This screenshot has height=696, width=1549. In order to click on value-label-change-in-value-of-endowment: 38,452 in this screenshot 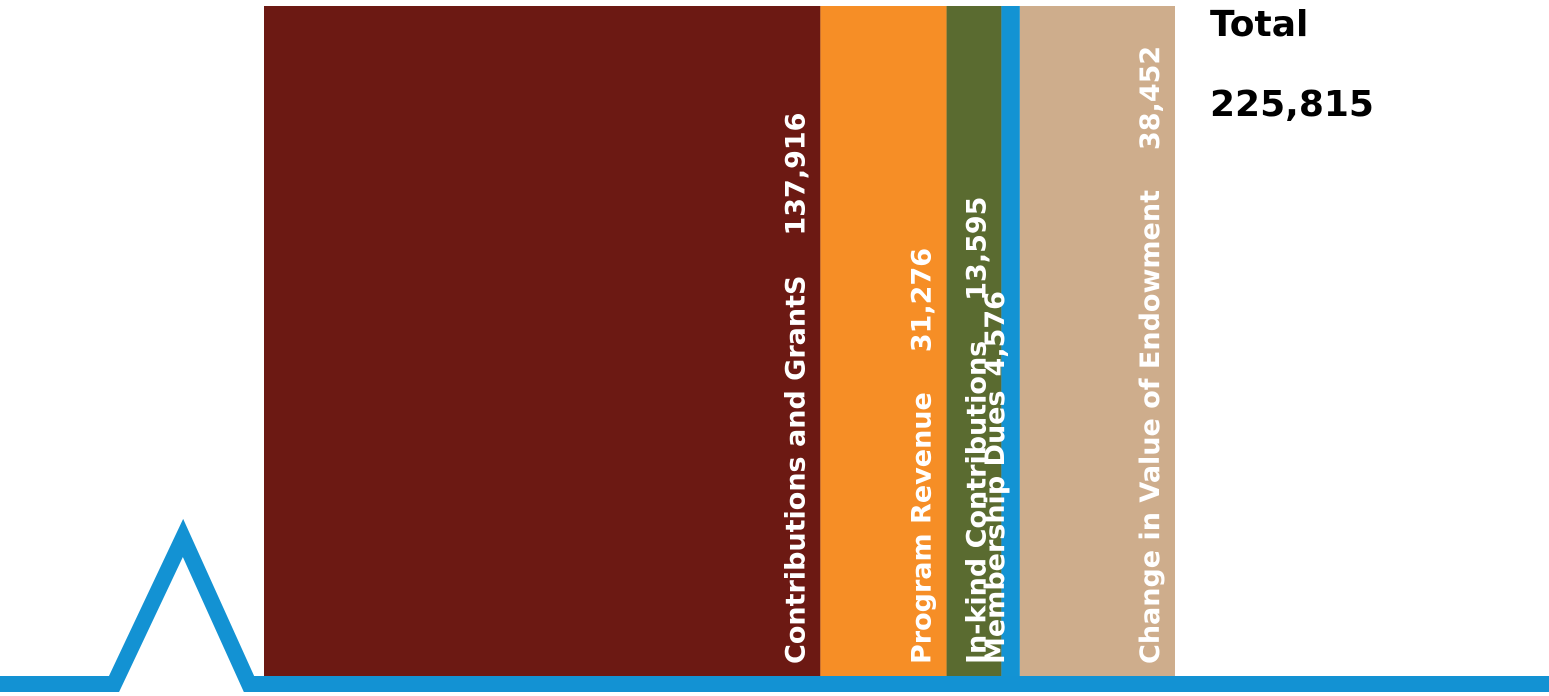, I will do `click(1150, 98)`.